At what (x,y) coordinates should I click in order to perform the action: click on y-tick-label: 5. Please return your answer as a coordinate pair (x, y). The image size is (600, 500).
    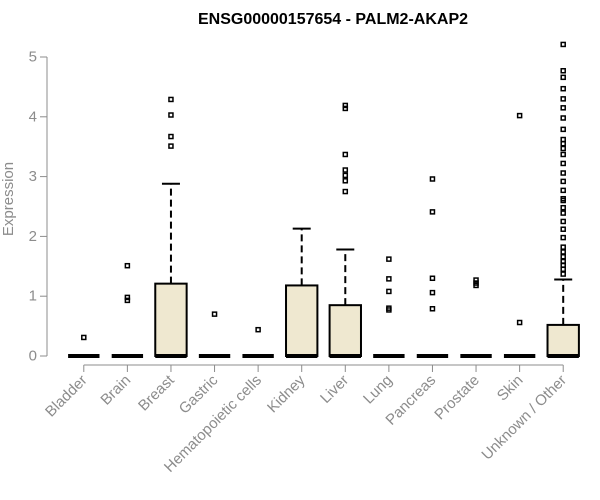
    Looking at the image, I should click on (33, 57).